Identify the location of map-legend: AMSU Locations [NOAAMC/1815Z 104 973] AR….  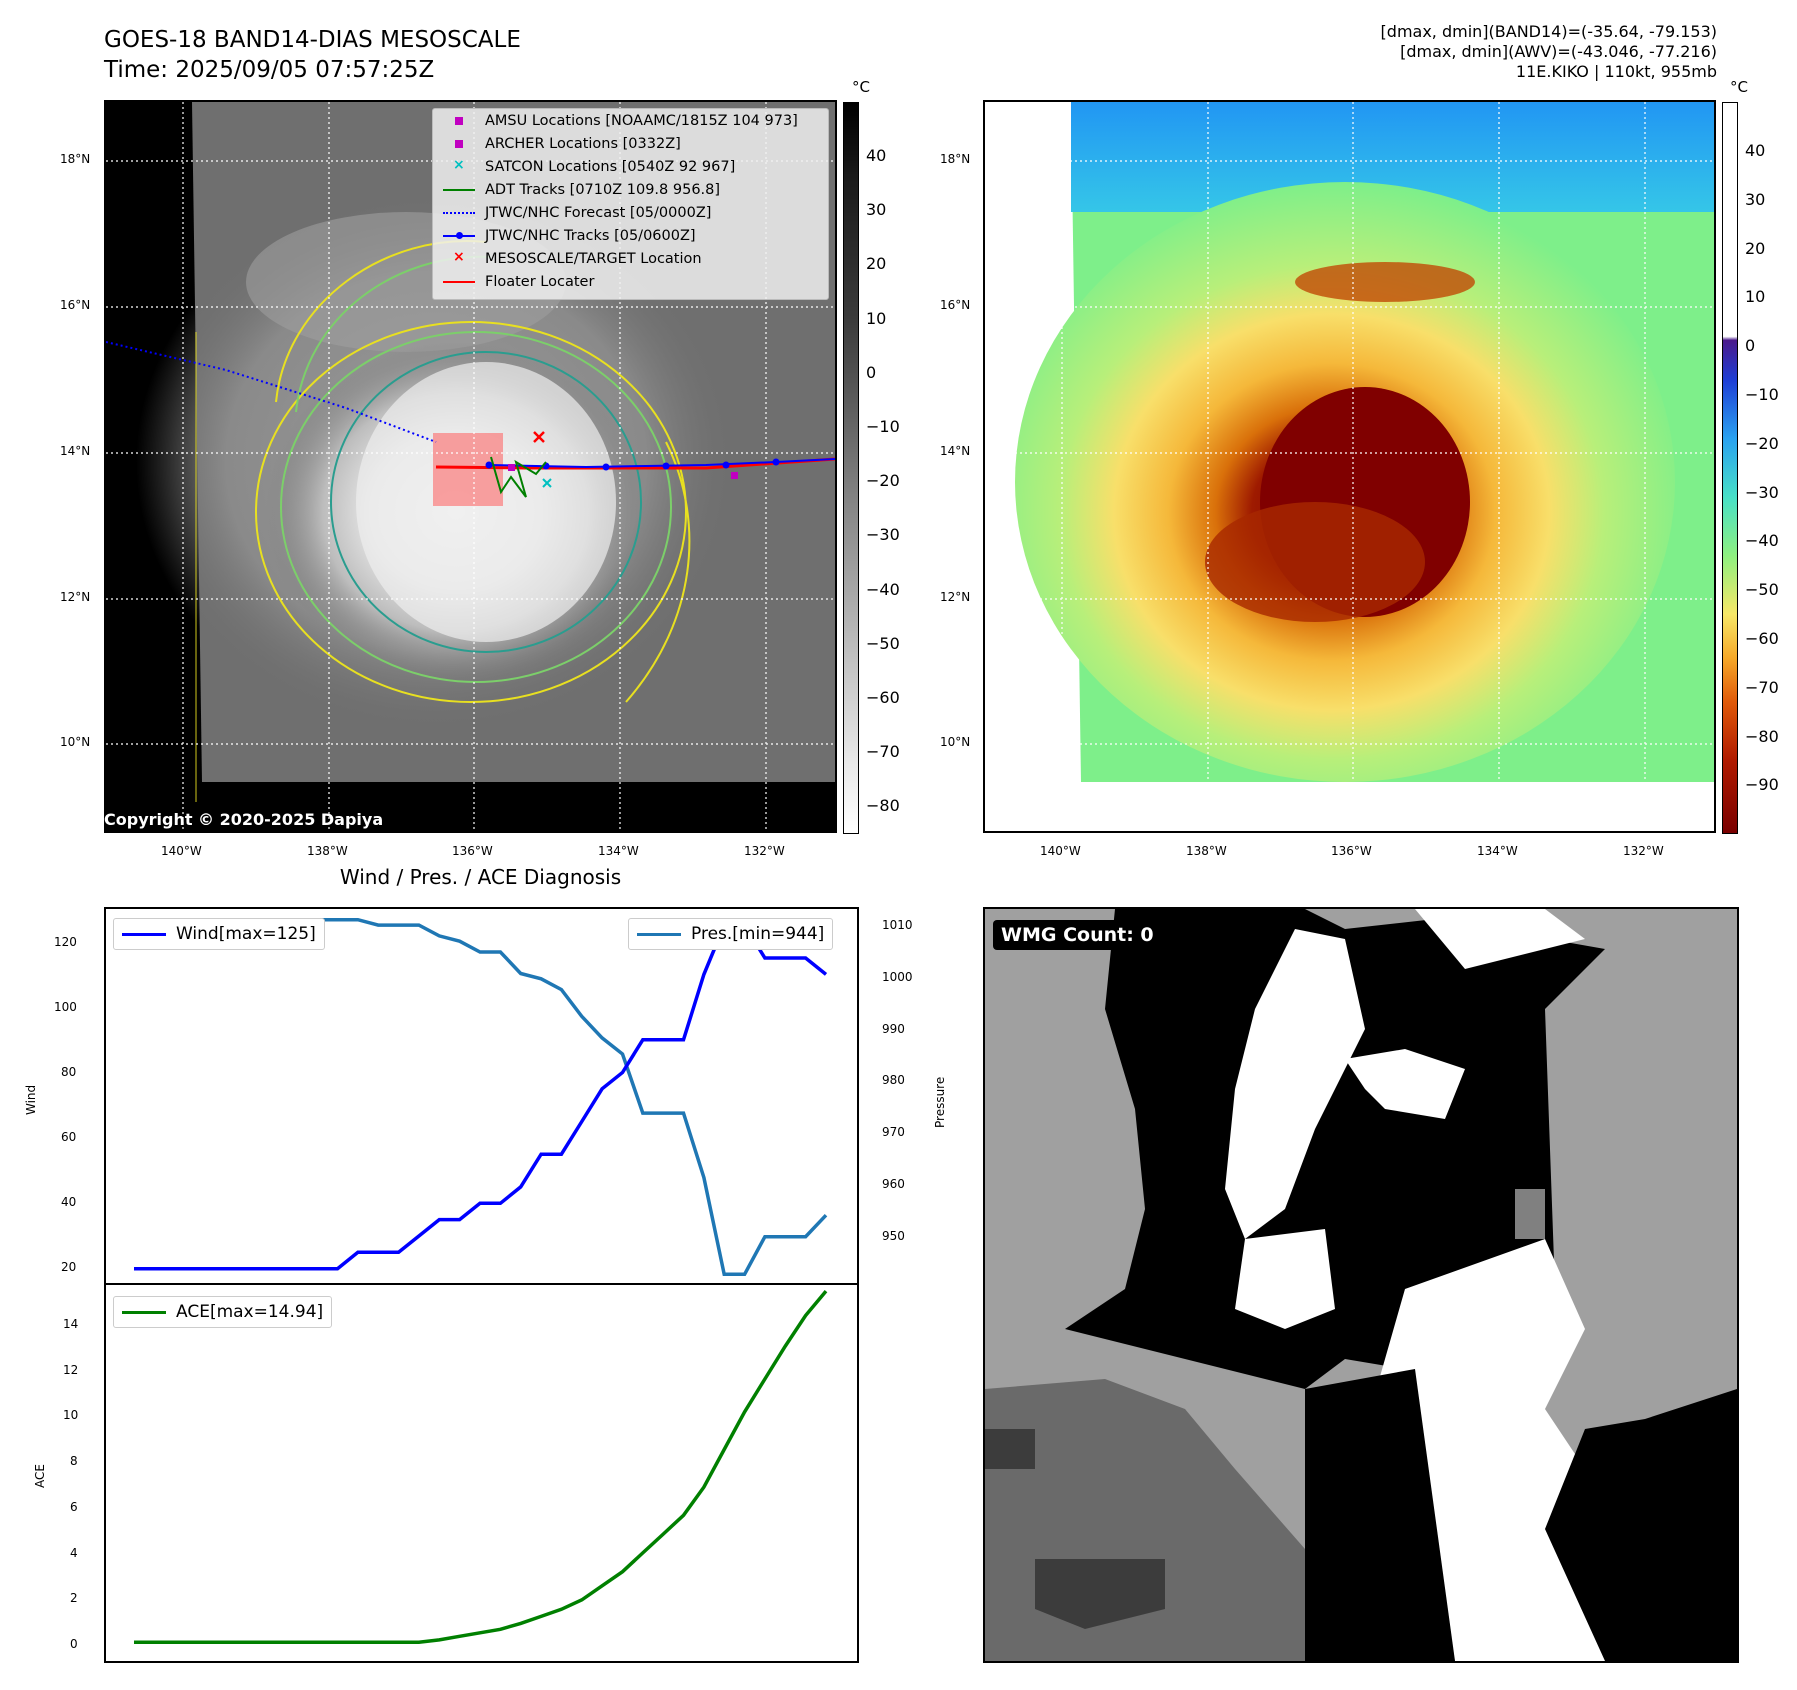
(630, 204).